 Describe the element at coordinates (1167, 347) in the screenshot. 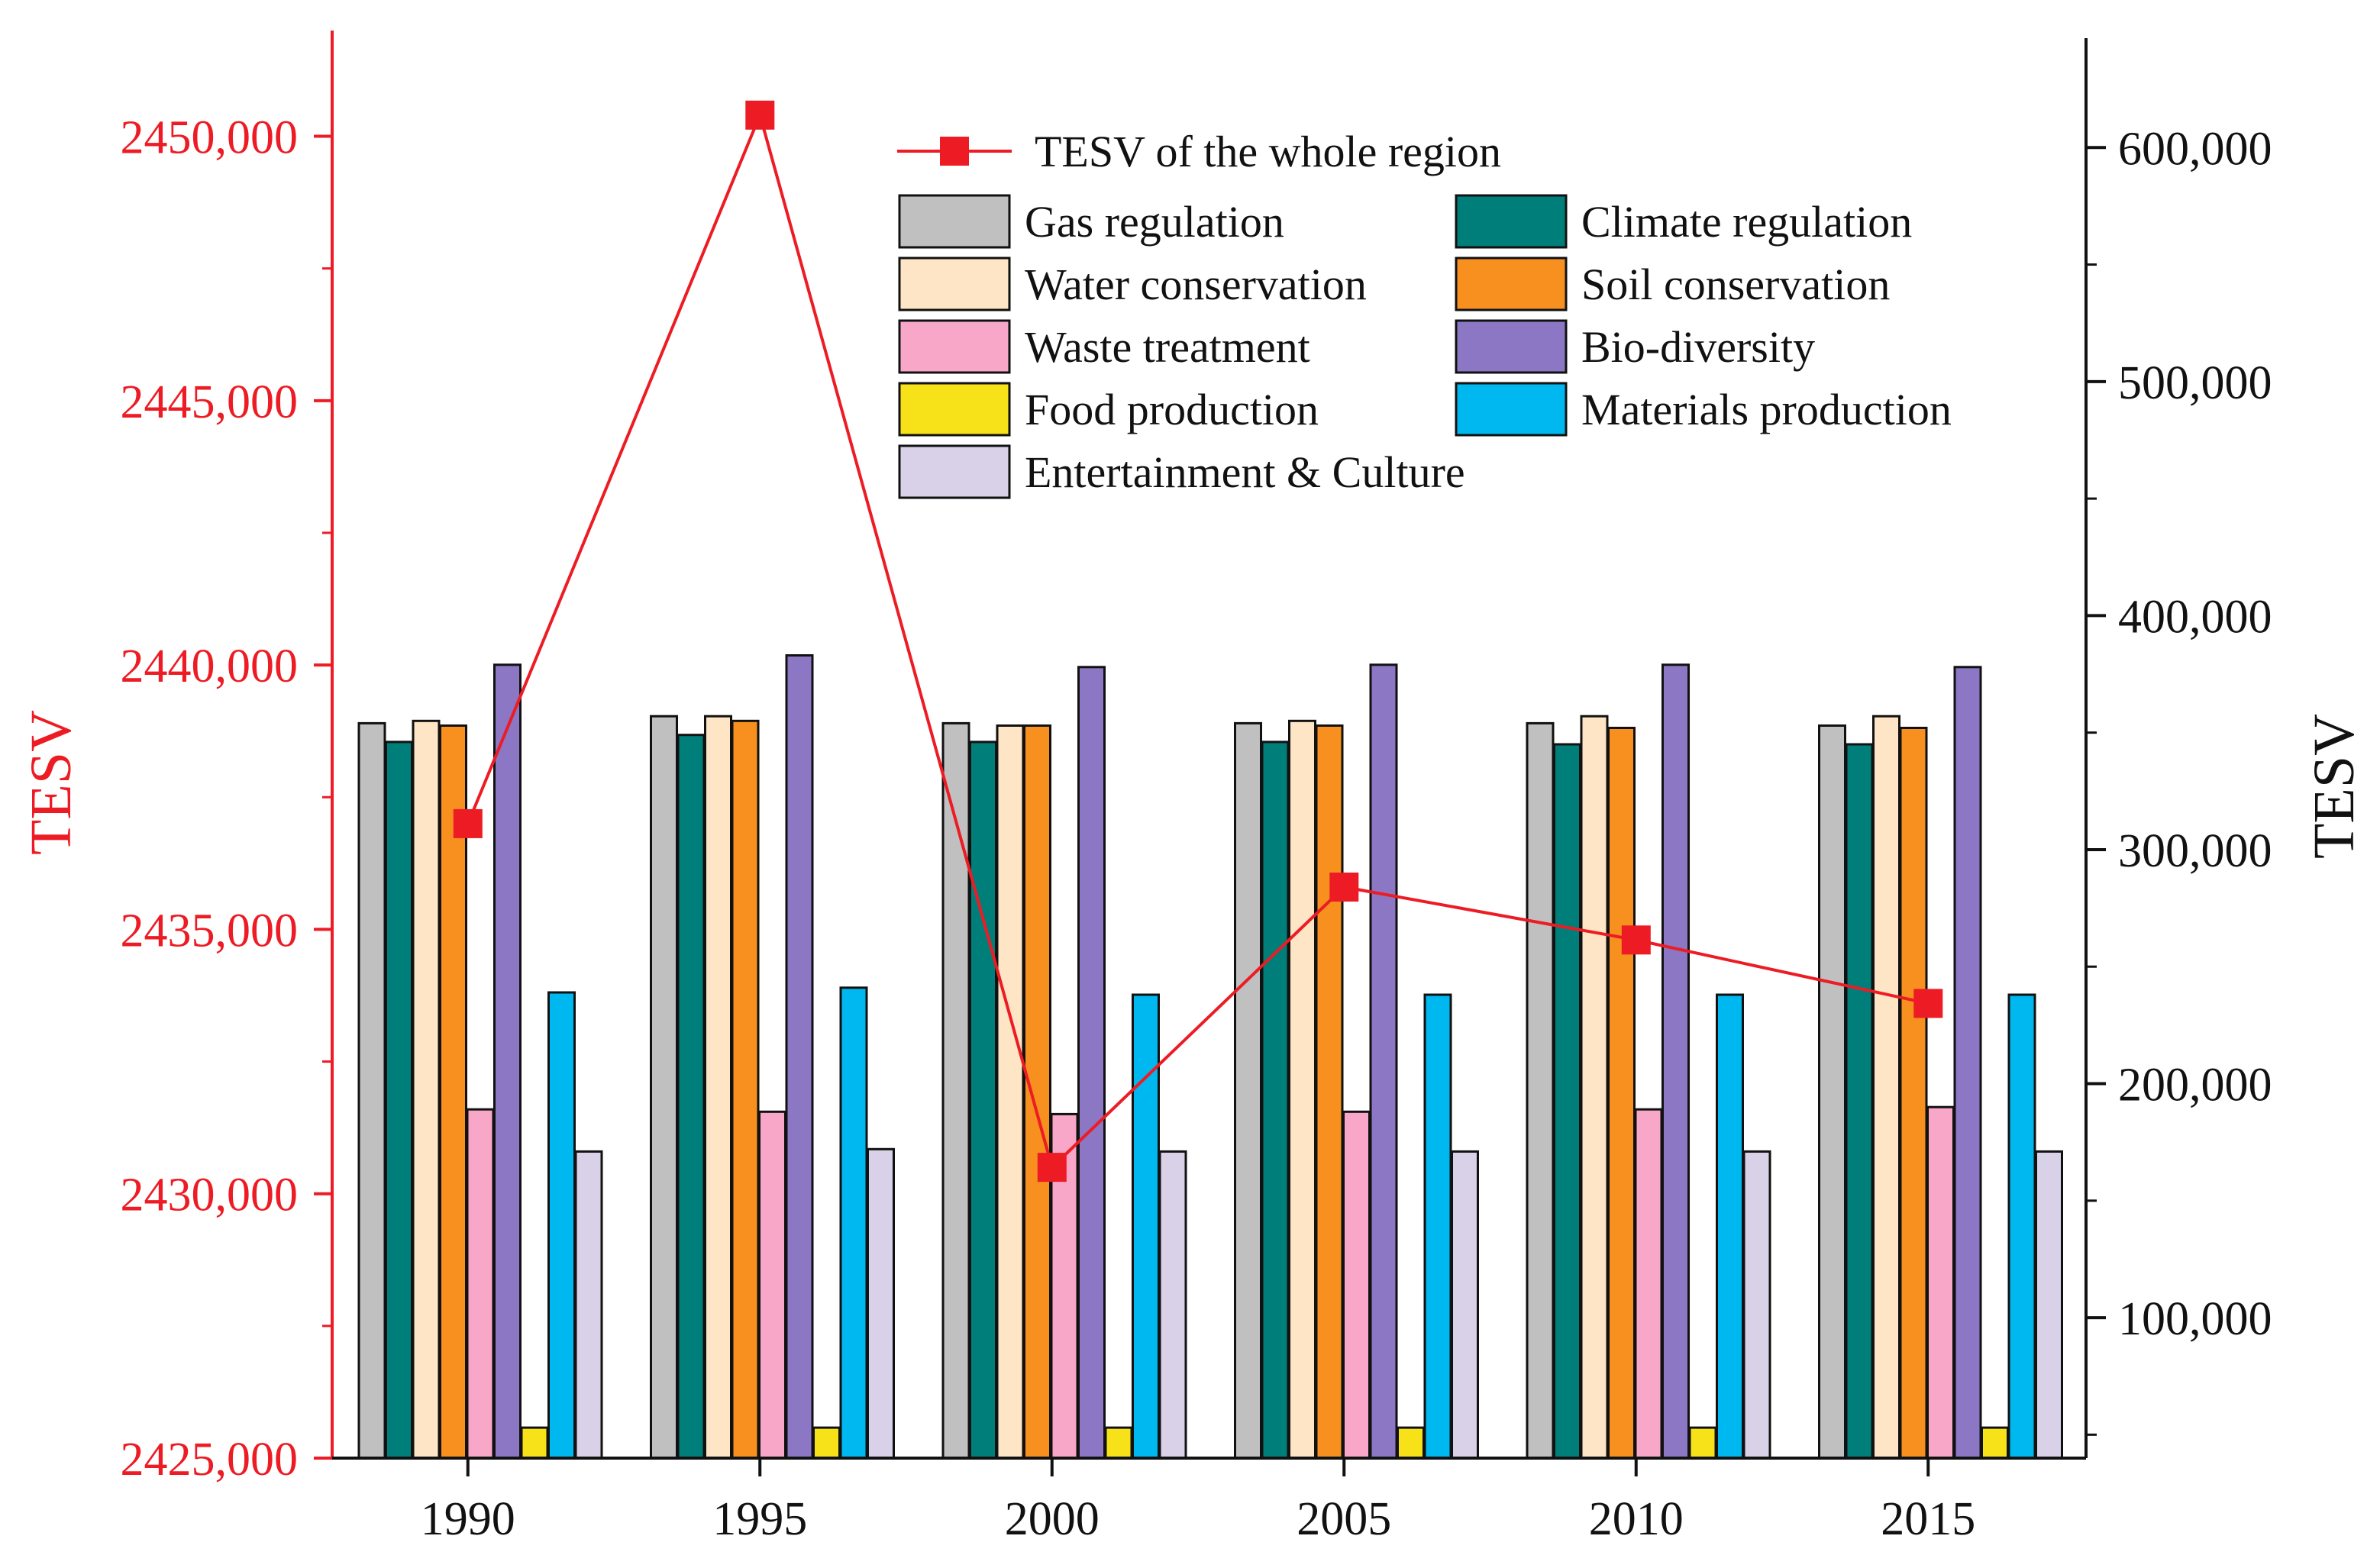

I see `legend-label-waste-treatment: Waste treatment` at that location.